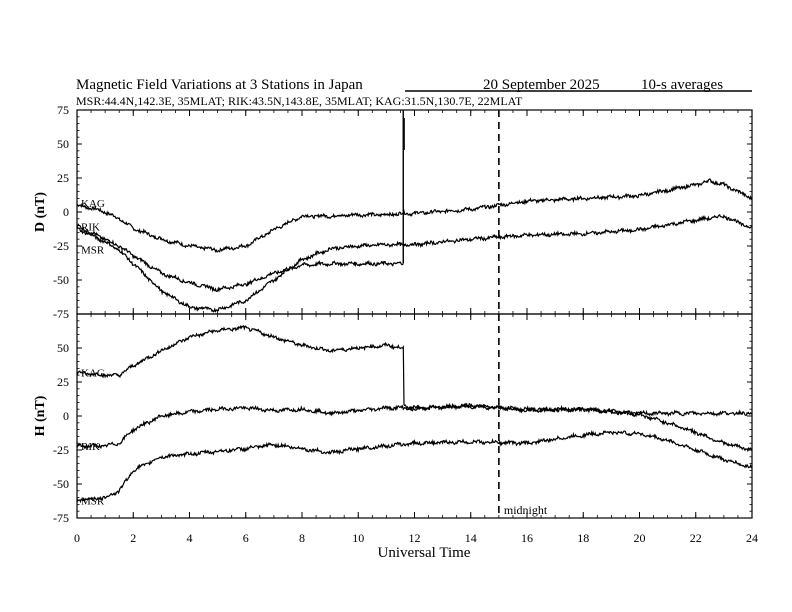  I want to click on xtick-label: 10, so click(358, 538).